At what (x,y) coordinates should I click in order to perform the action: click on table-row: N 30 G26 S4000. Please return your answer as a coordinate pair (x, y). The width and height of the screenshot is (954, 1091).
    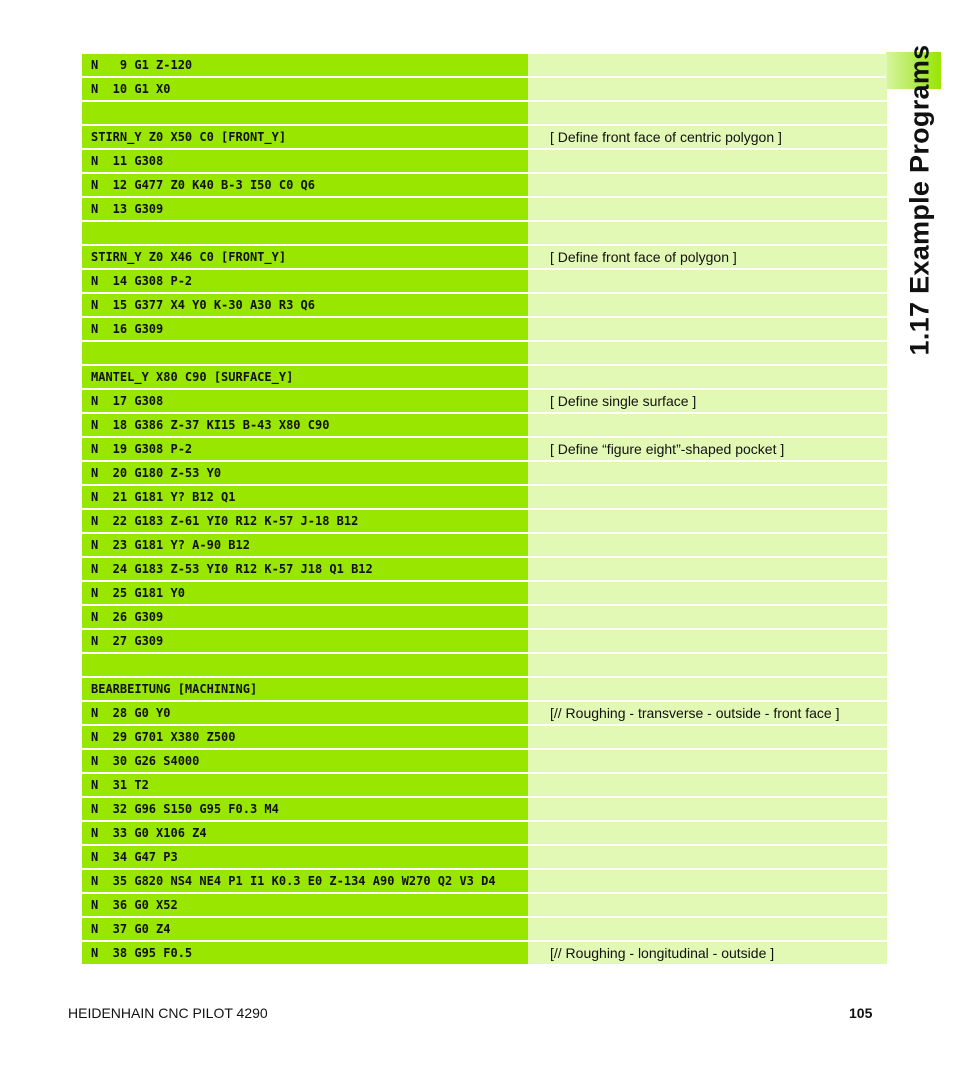
    Looking at the image, I should click on (484, 761).